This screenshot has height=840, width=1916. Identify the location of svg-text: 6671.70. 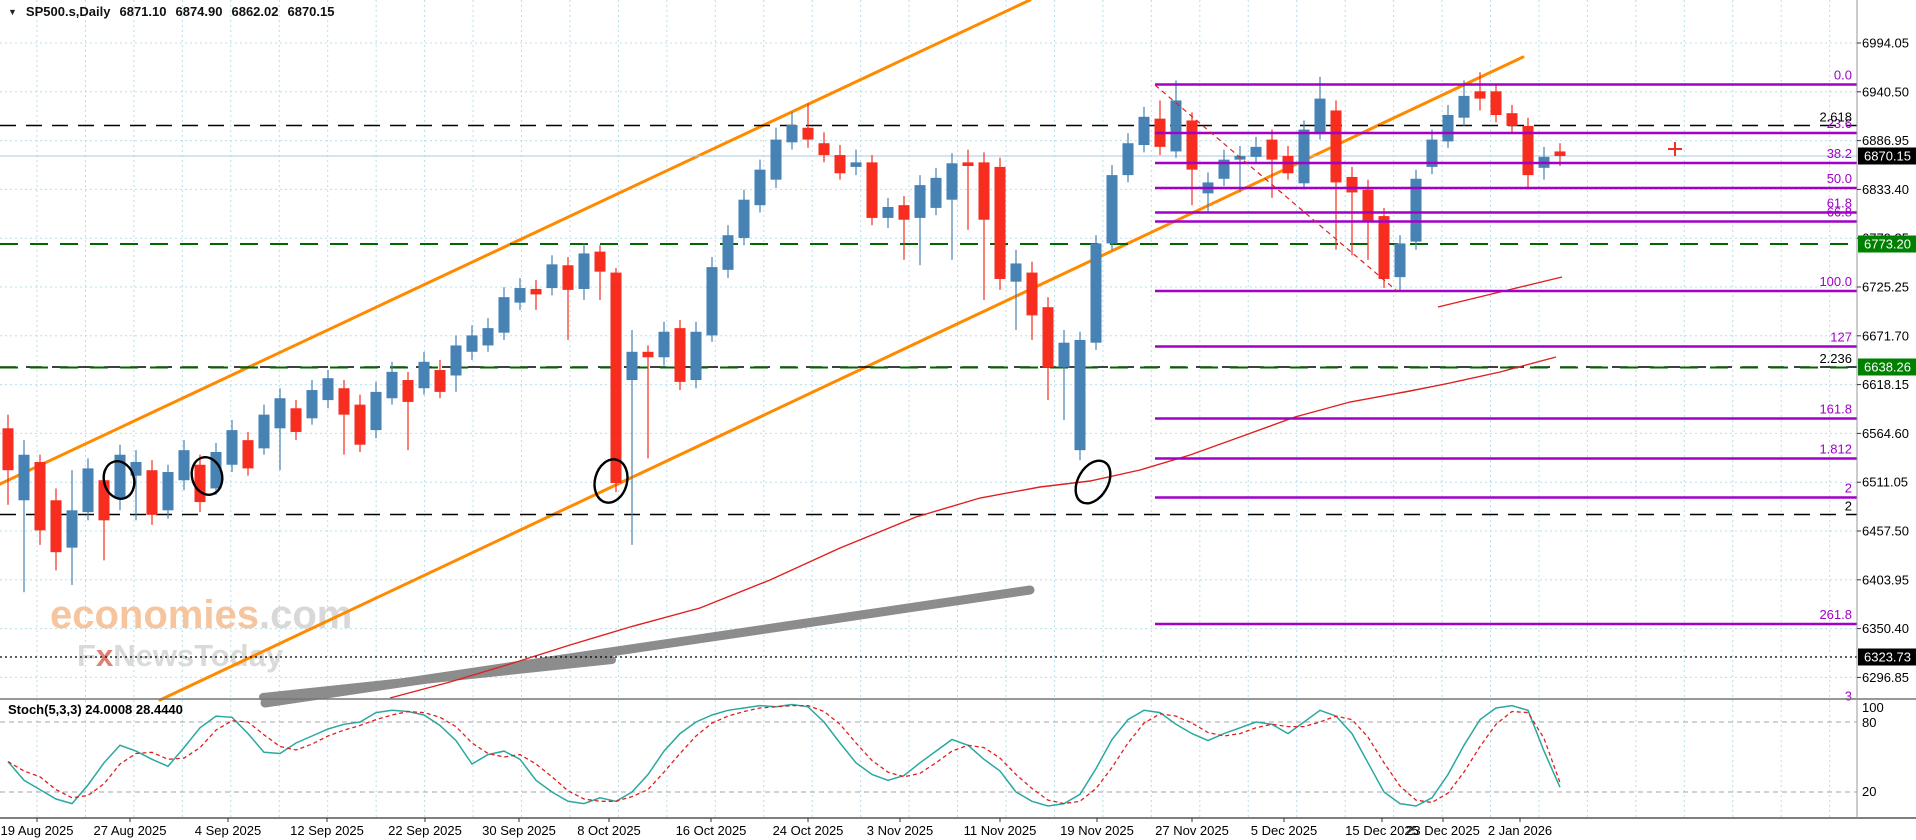
(1885, 335).